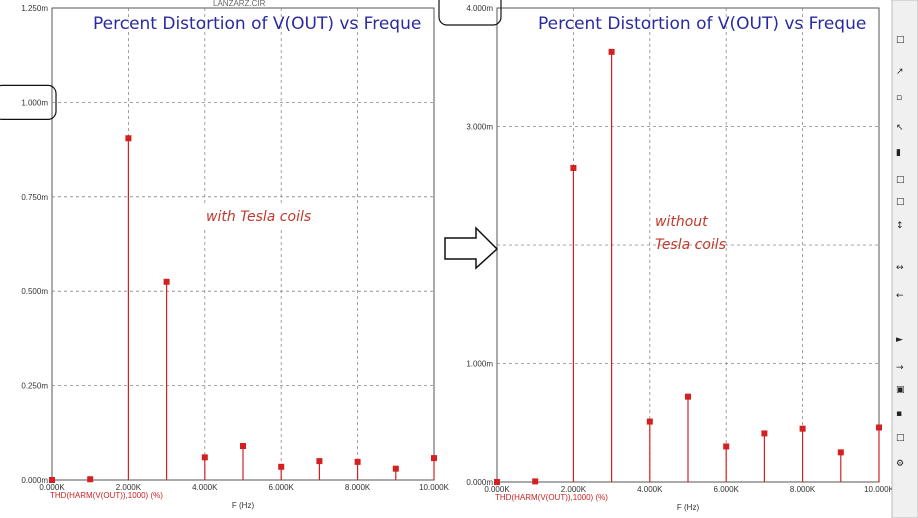  I want to click on toolbar-button-icon: ▫, so click(899, 98).